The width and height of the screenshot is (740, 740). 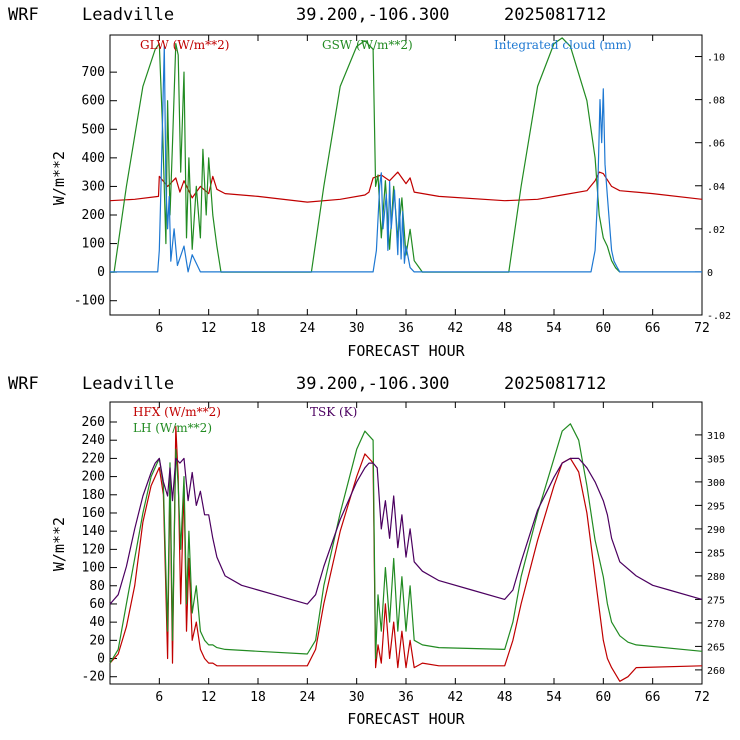 I want to click on top-header-init: 2025081712, so click(x=555, y=15).